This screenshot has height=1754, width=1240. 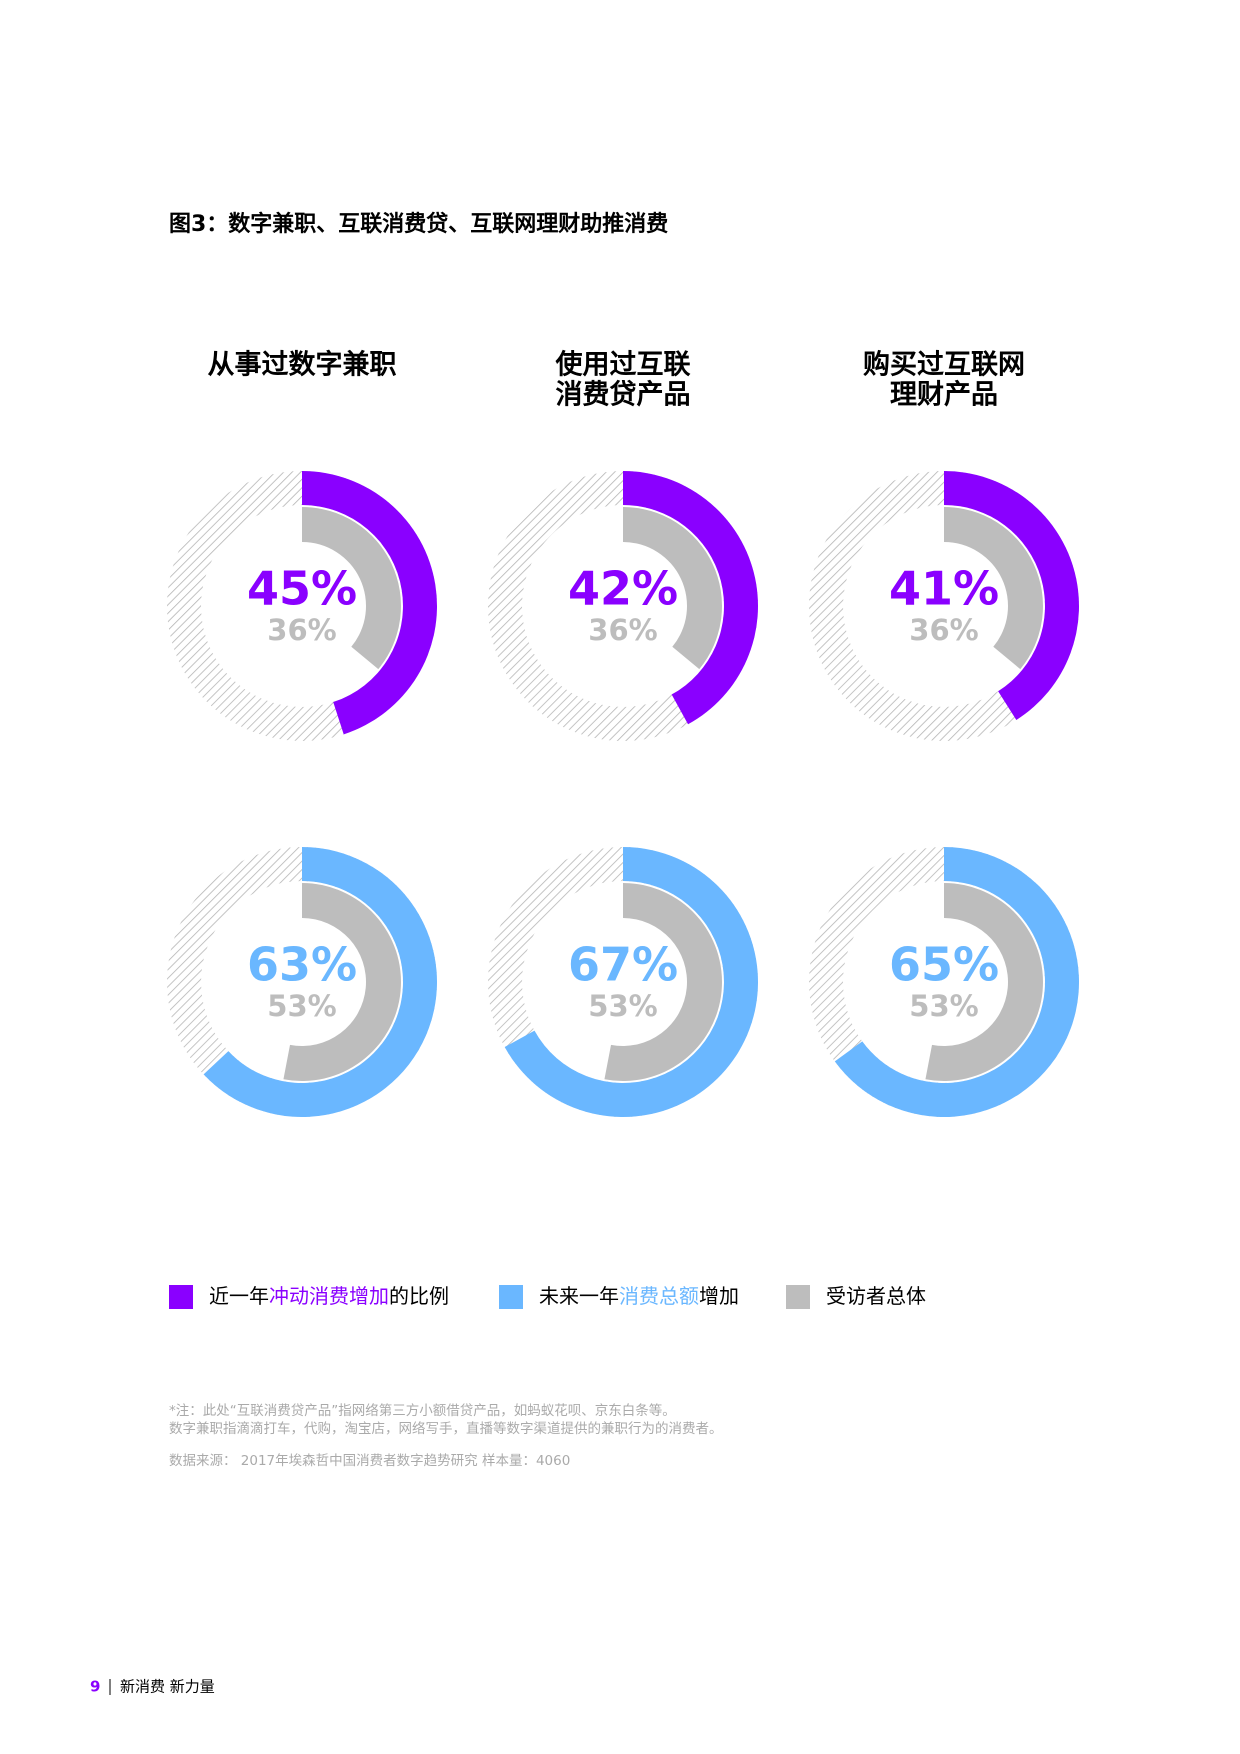 What do you see at coordinates (302, 589) in the screenshot?
I see `main-value: 45%` at bounding box center [302, 589].